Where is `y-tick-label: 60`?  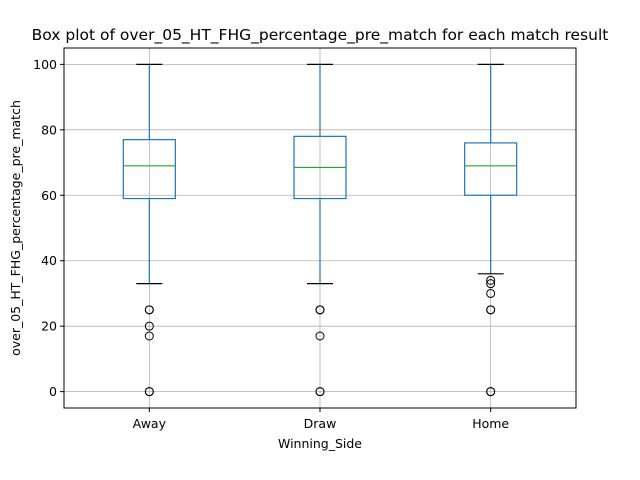
y-tick-label: 60 is located at coordinates (49, 195).